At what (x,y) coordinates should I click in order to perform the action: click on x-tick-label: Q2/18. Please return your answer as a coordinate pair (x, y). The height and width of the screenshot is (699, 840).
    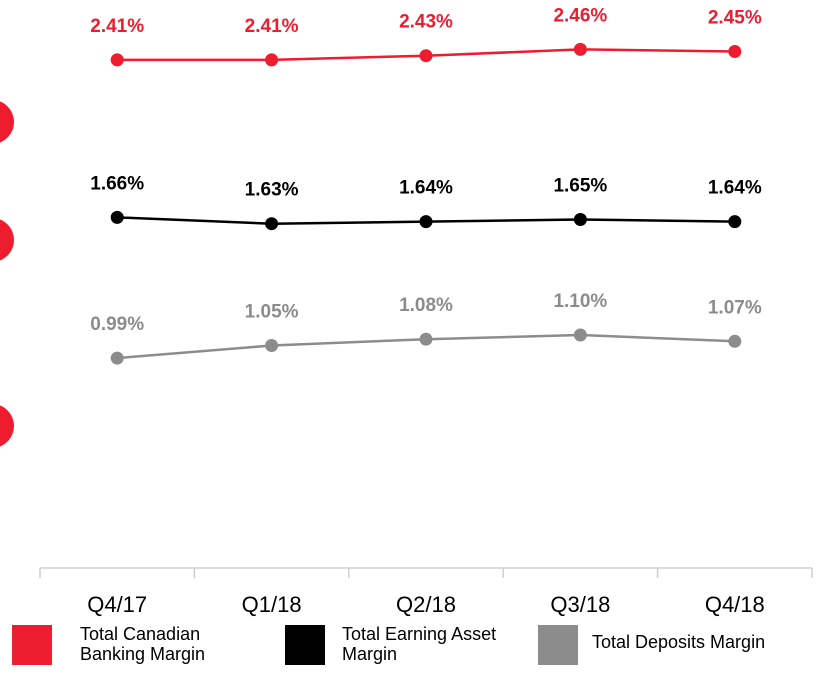
    Looking at the image, I should click on (426, 604).